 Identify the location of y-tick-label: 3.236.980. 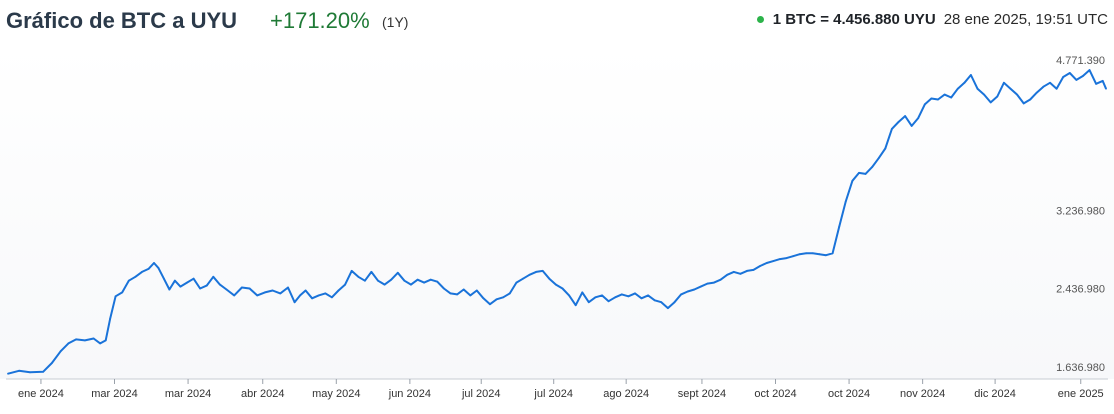
(1080, 211).